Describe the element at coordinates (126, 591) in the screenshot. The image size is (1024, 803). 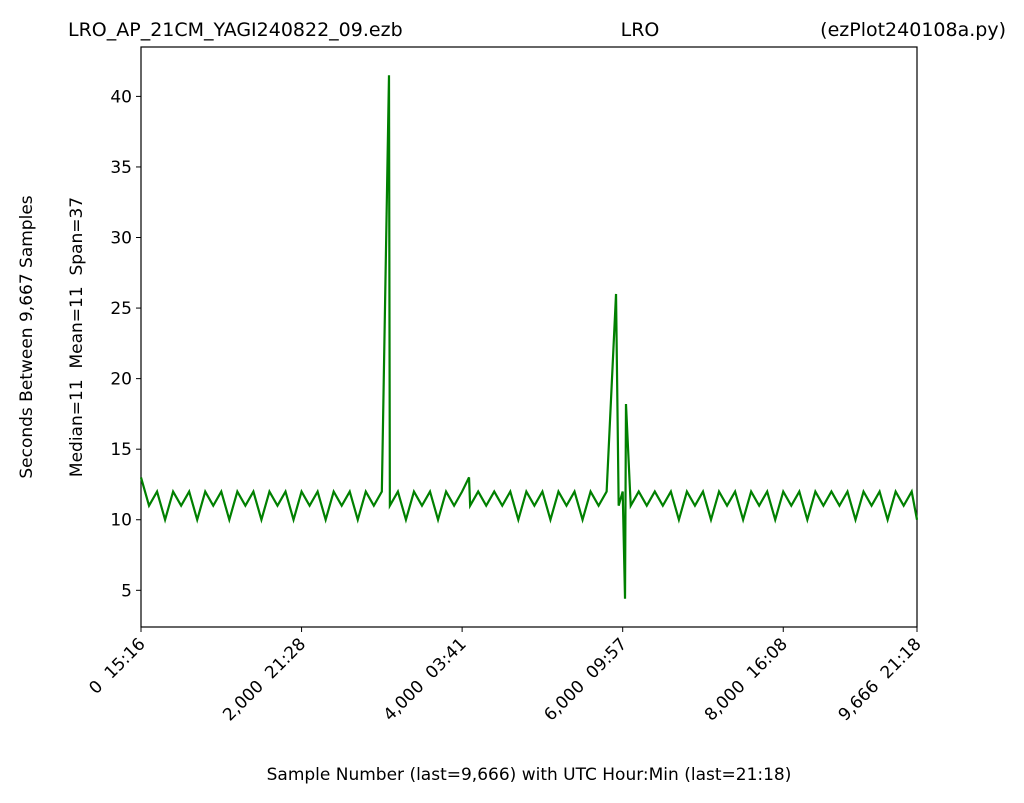
I see `y-tick-label: 5` at that location.